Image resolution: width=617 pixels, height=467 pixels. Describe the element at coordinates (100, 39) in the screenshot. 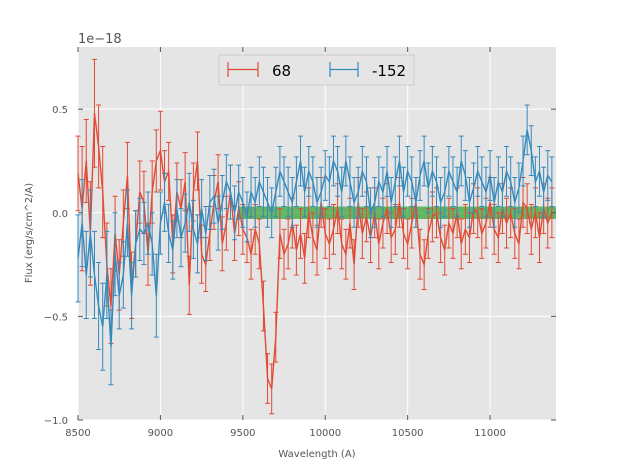

I see `y-offset-label: 1e−18` at that location.